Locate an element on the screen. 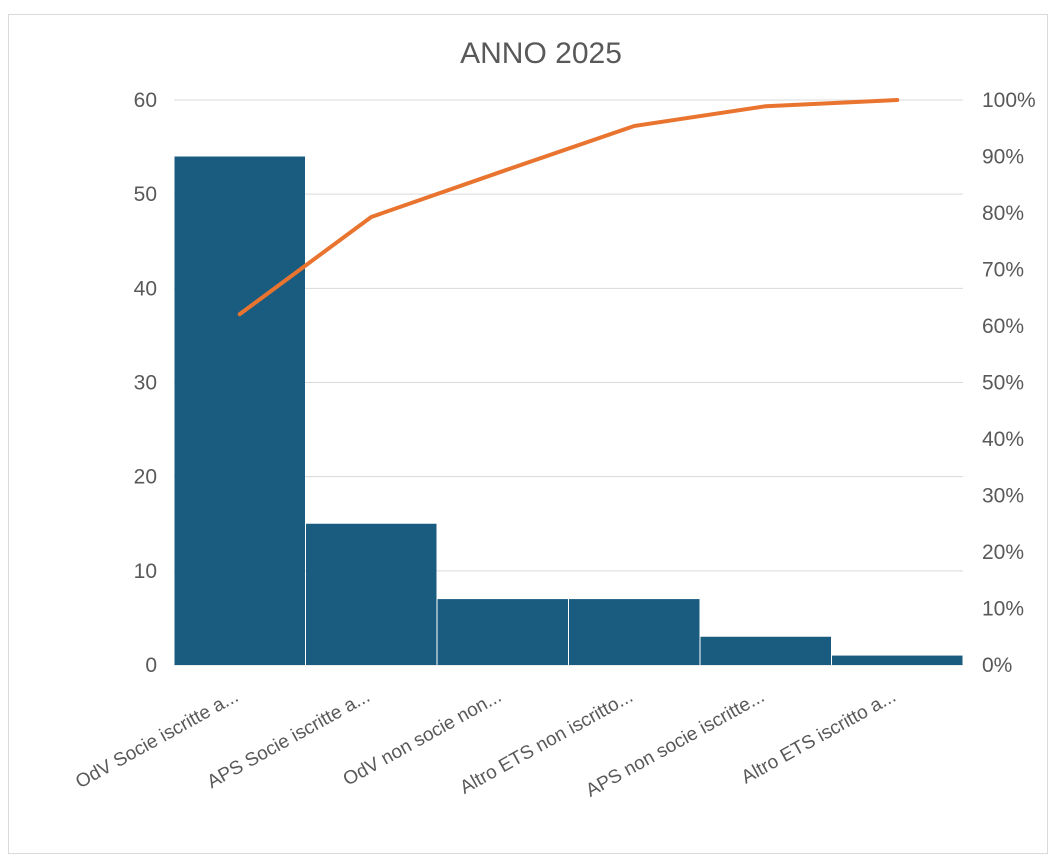 This screenshot has width=1059, height=854. right-tick-label: 70% is located at coordinates (1003, 270).